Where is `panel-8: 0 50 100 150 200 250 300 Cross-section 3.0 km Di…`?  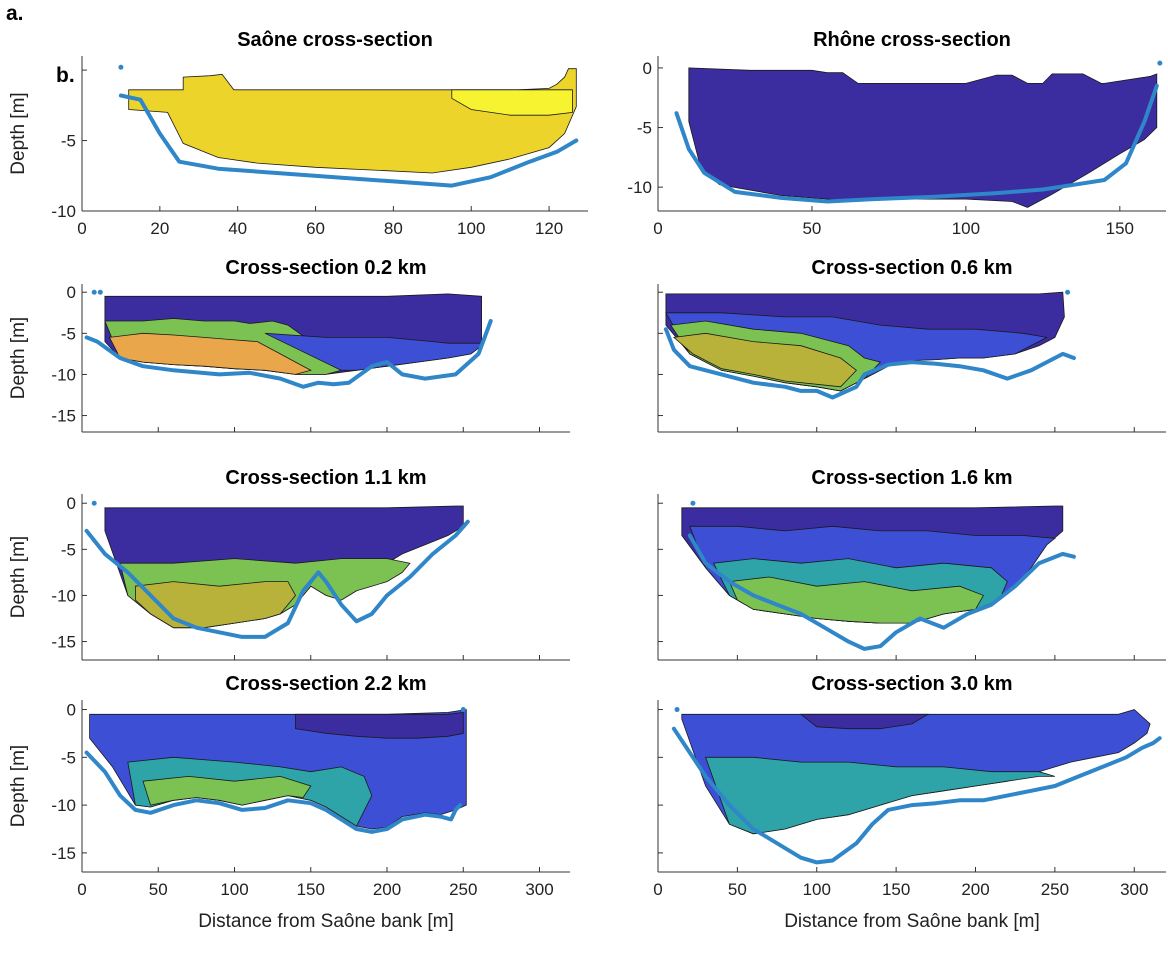
panel-8: 0 50 100 150 200 250 300 Cross-section 3.0 km Di… is located at coordinates (909, 802).